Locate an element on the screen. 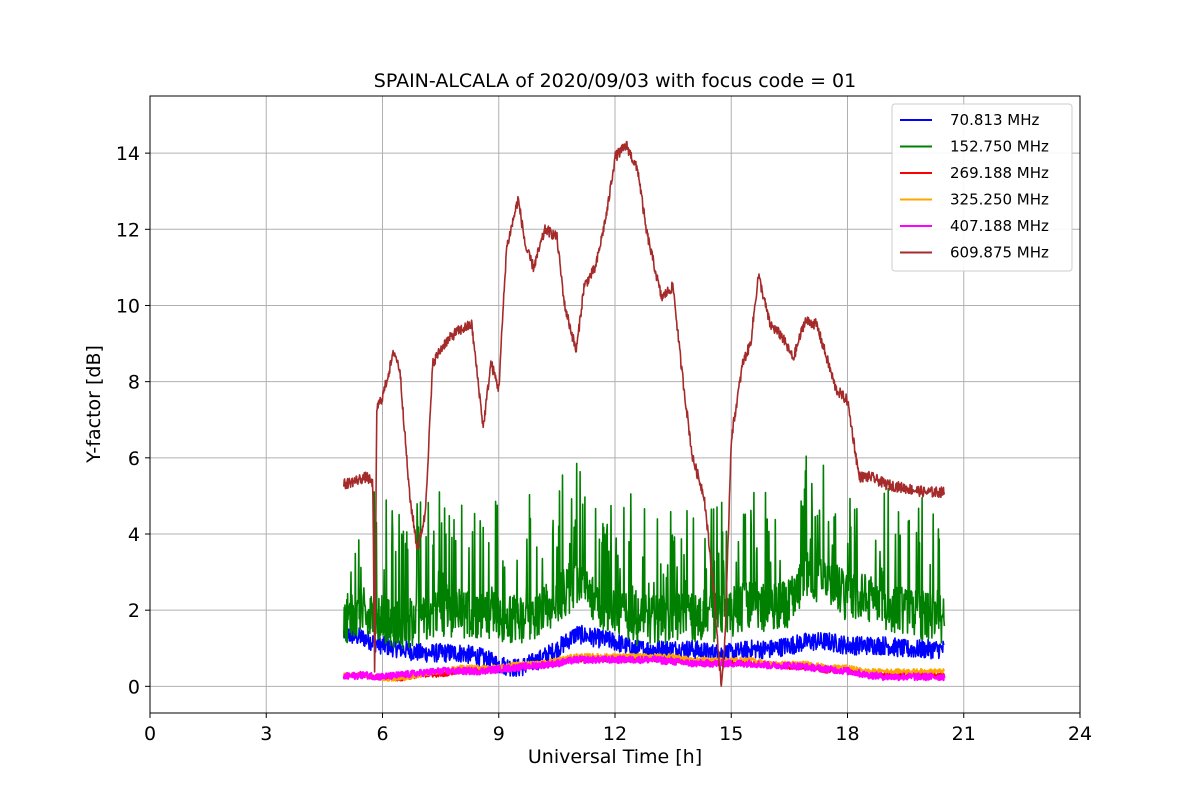  y-tick-label: 12 is located at coordinates (128, 230).